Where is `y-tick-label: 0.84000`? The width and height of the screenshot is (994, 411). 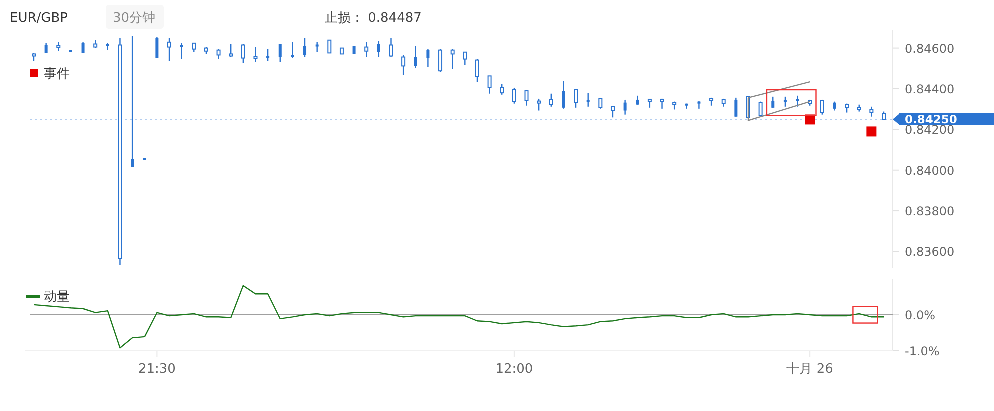
y-tick-label: 0.84000 is located at coordinates (930, 171).